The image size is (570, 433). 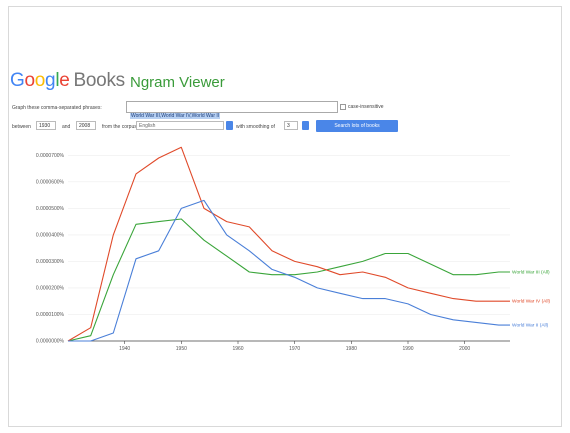 I want to click on x-tick-label: 2000, so click(x=464, y=349).